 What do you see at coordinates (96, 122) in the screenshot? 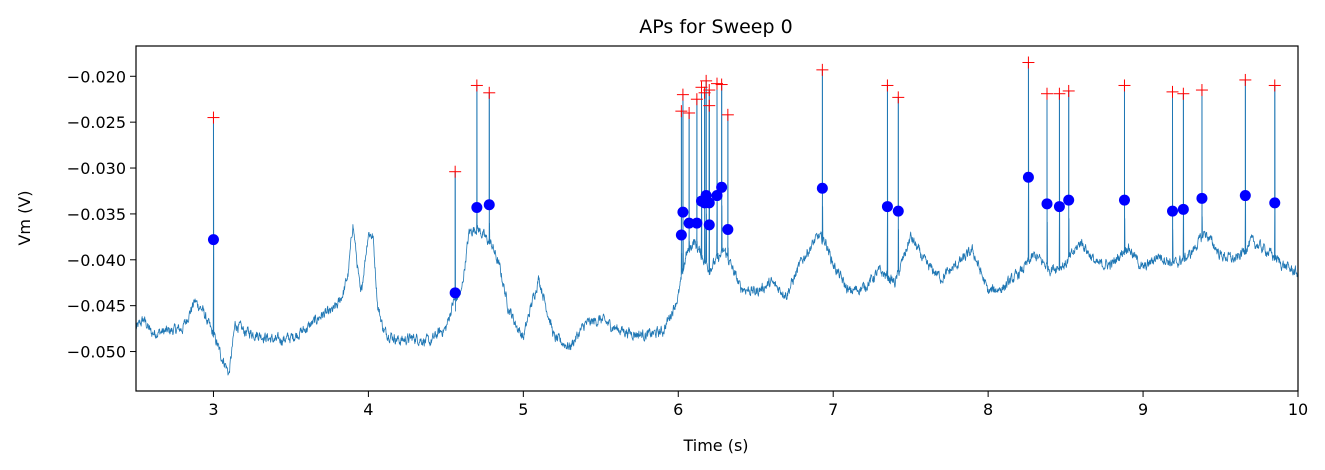
I see `y-tick-label: −0.025` at bounding box center [96, 122].